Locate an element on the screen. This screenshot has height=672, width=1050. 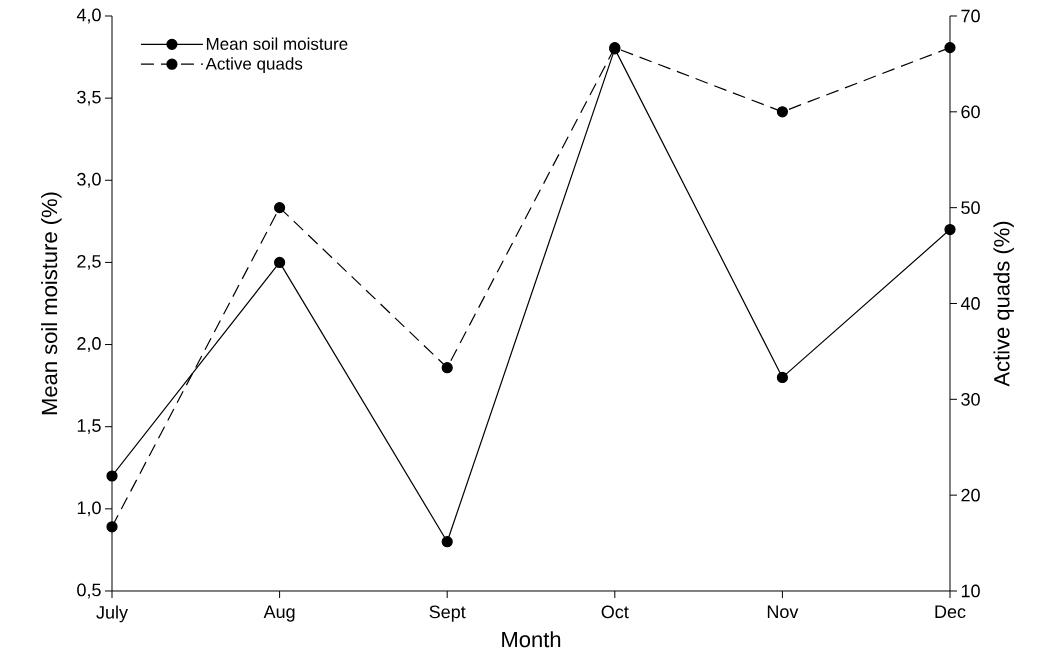
legend-label: Active quads is located at coordinates (254, 65).